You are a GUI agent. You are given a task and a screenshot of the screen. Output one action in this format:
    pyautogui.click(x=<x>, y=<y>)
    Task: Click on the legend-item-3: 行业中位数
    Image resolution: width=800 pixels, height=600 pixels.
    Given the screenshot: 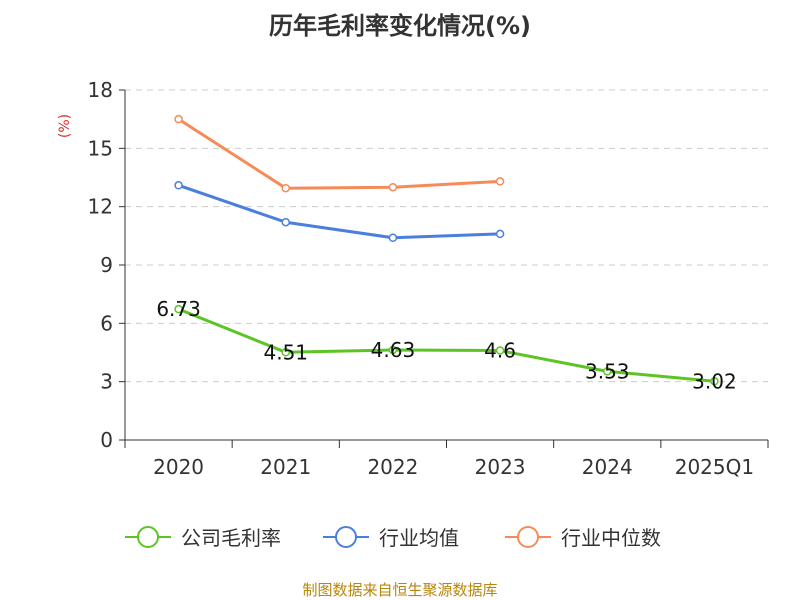 What is the action you would take?
    pyautogui.click(x=583, y=538)
    